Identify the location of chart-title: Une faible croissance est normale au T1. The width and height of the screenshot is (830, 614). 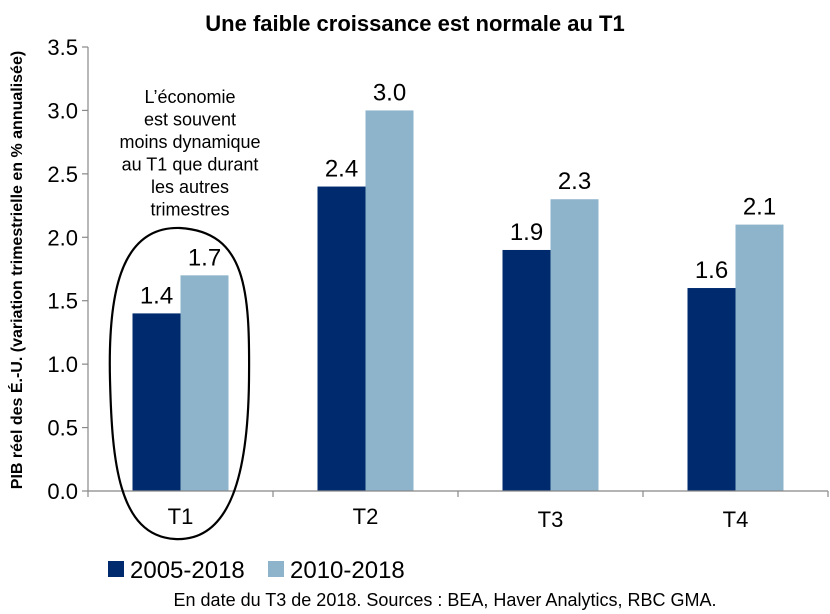
(414, 23).